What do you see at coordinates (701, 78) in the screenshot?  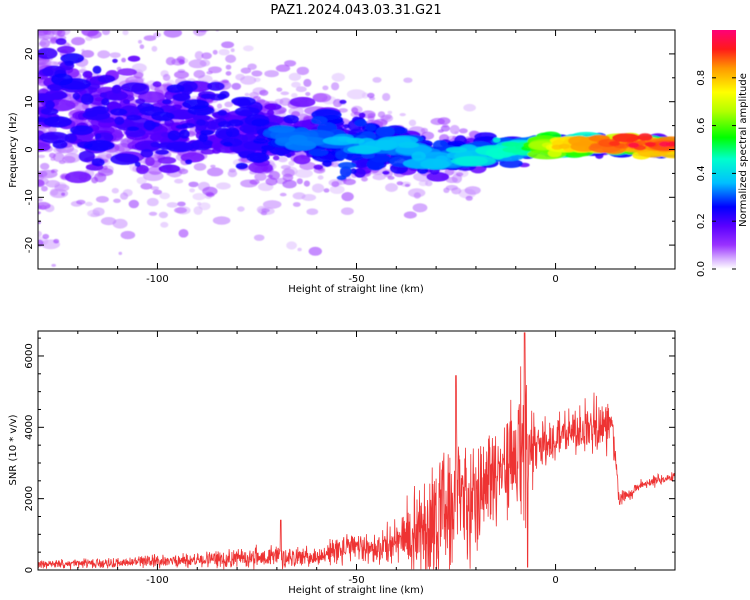 I see `colorbar-tick-label: 0.8` at bounding box center [701, 78].